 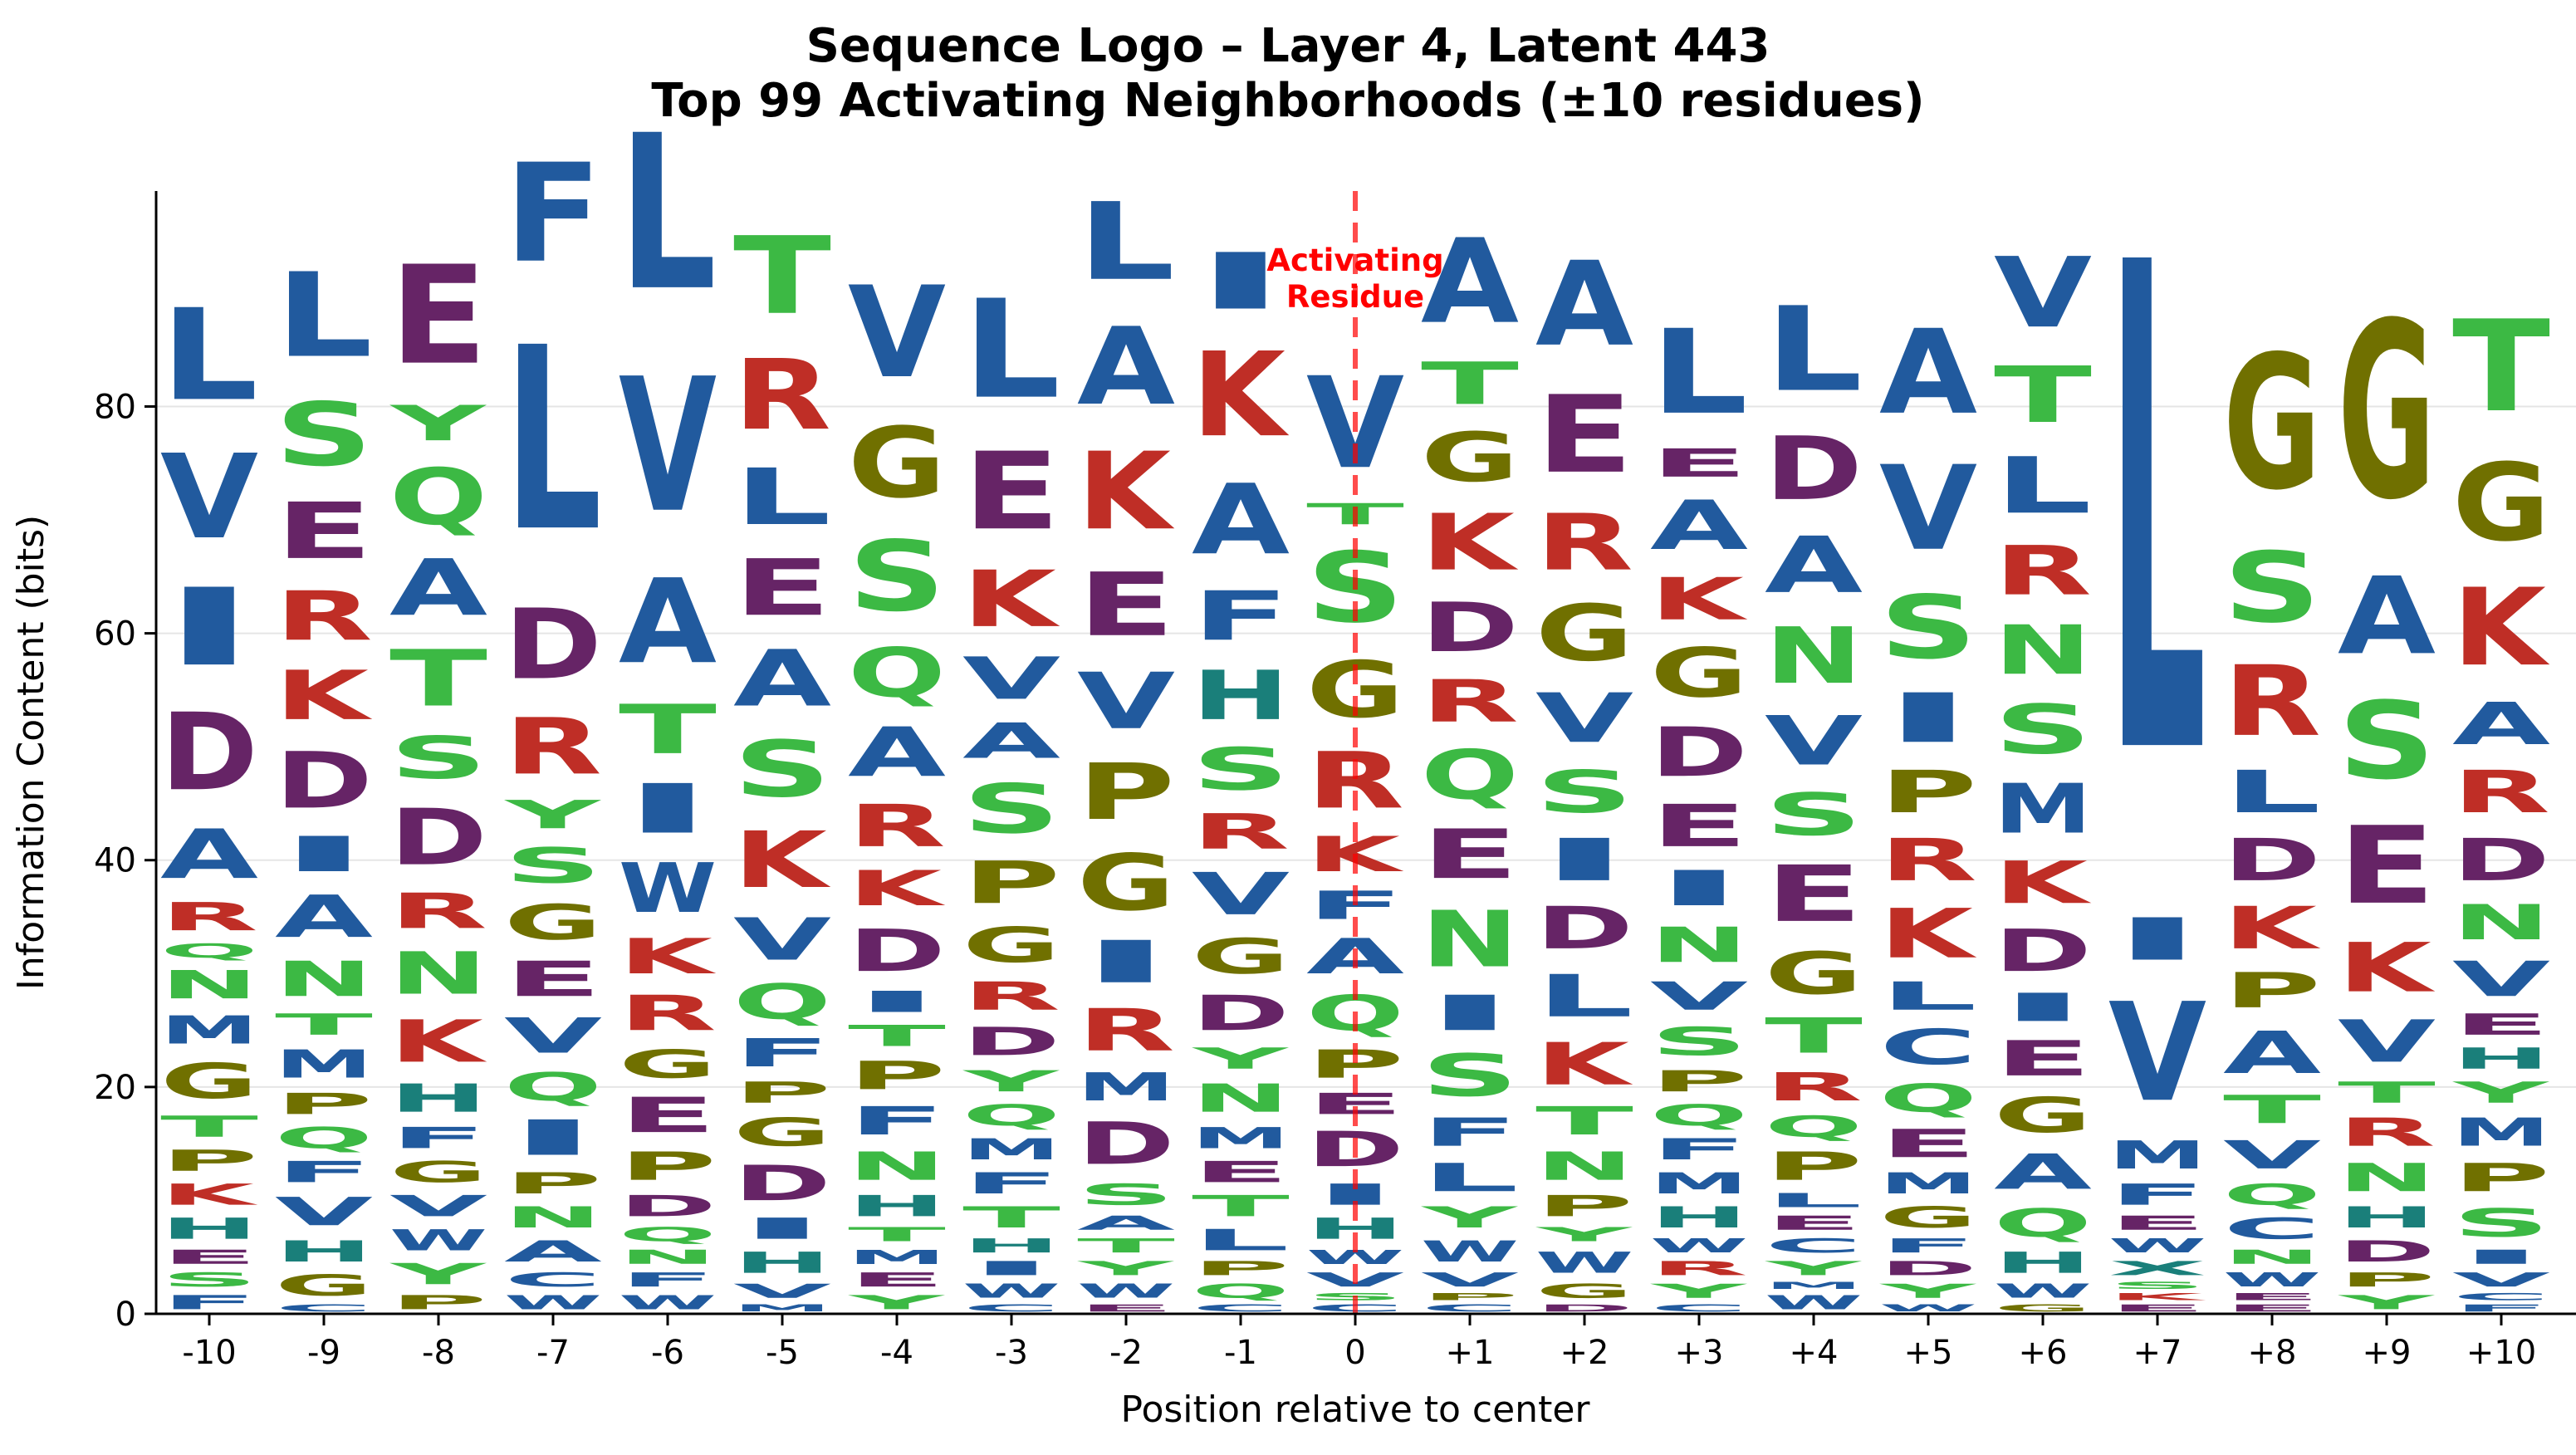 I want to click on x-tick-label: -10, so click(x=209, y=1353).